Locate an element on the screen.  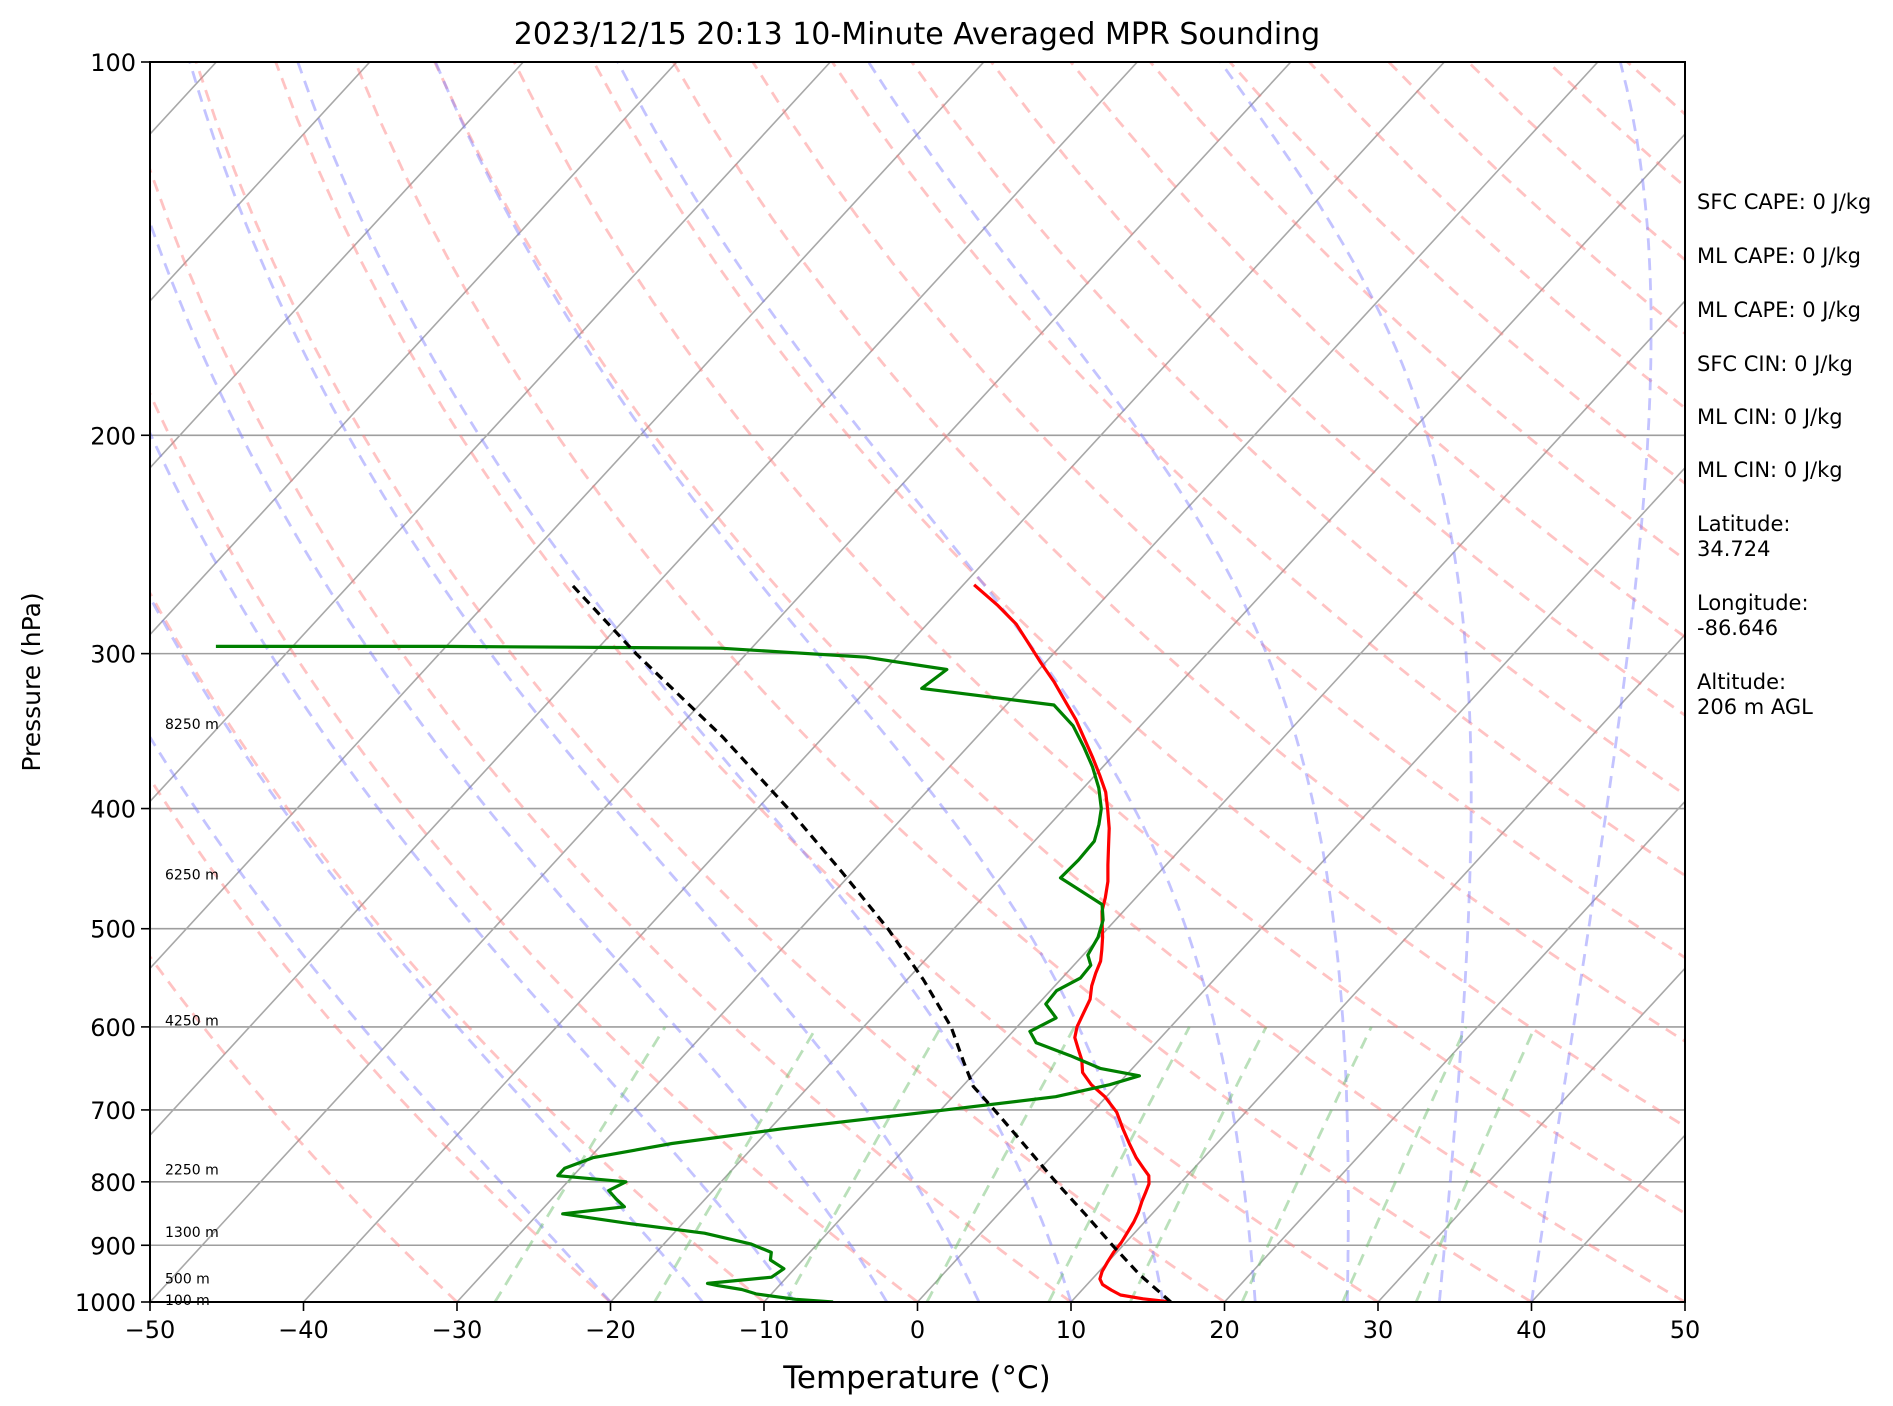
y-tick-label: 800 is located at coordinates (113, 1183).